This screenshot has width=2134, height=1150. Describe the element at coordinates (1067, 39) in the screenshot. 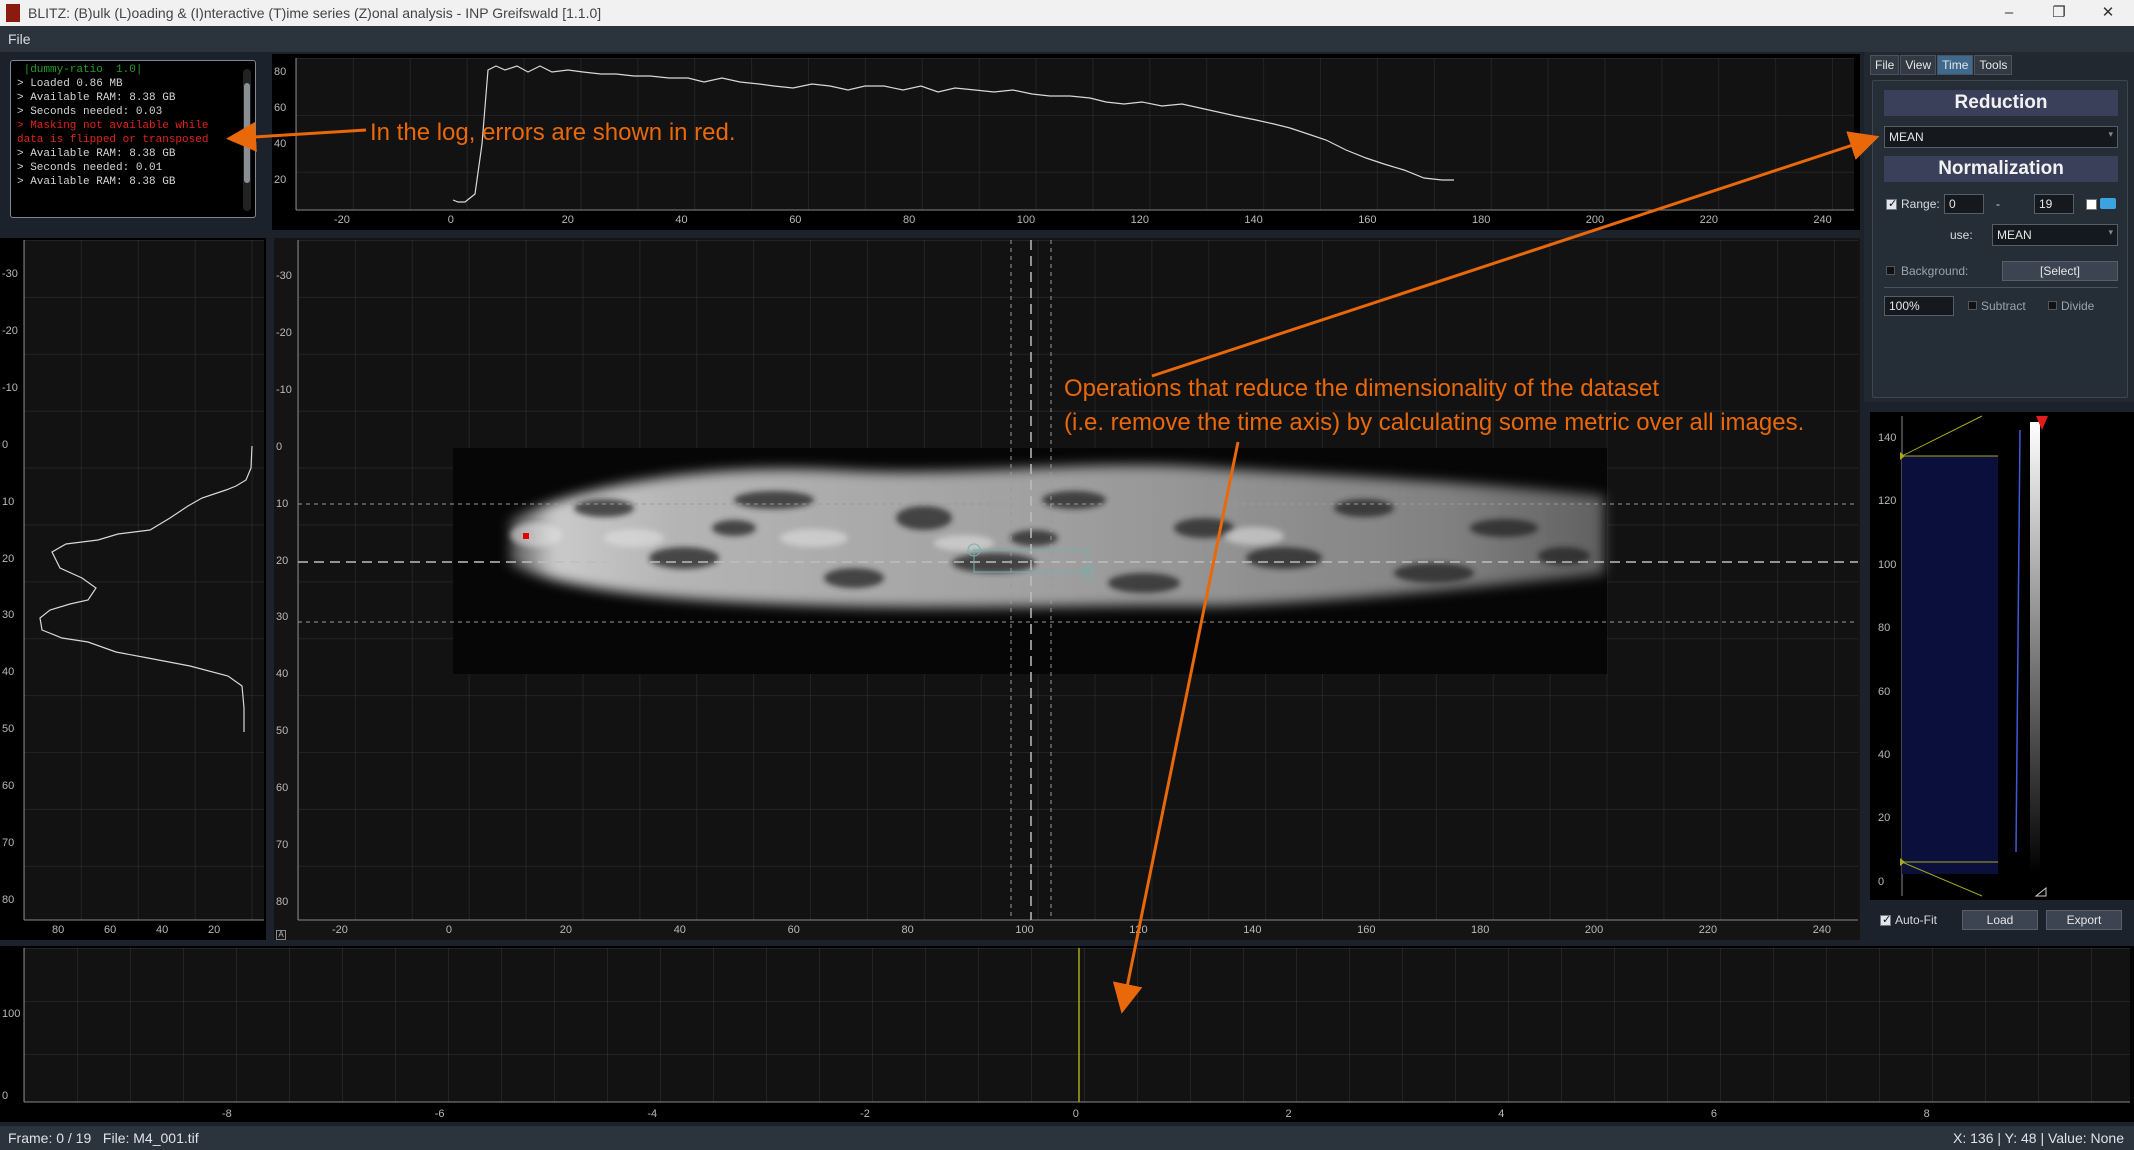

I see `menu-bar: File` at that location.